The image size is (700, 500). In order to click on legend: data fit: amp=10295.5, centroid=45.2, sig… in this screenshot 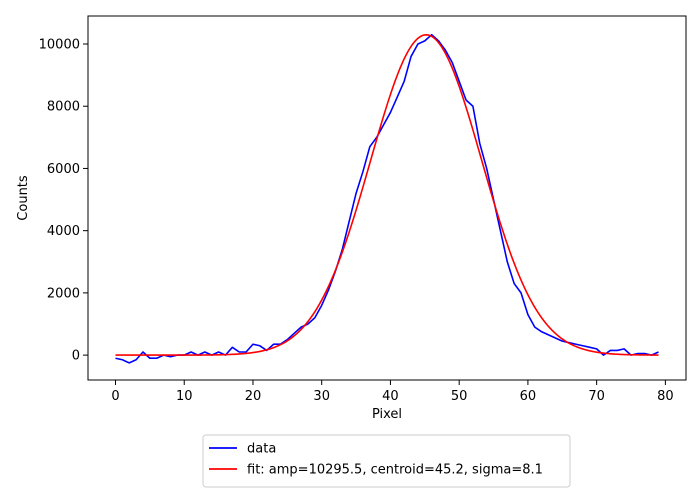, I will do `click(386, 461)`.